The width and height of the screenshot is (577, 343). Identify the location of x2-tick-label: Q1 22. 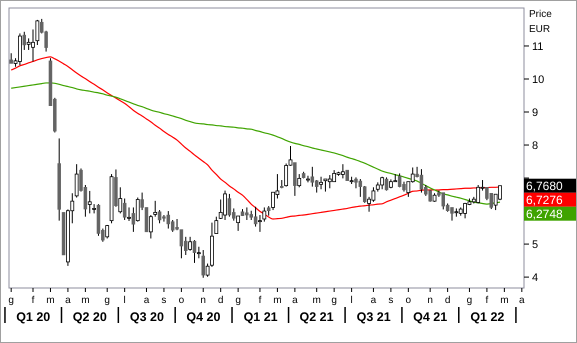
(487, 317).